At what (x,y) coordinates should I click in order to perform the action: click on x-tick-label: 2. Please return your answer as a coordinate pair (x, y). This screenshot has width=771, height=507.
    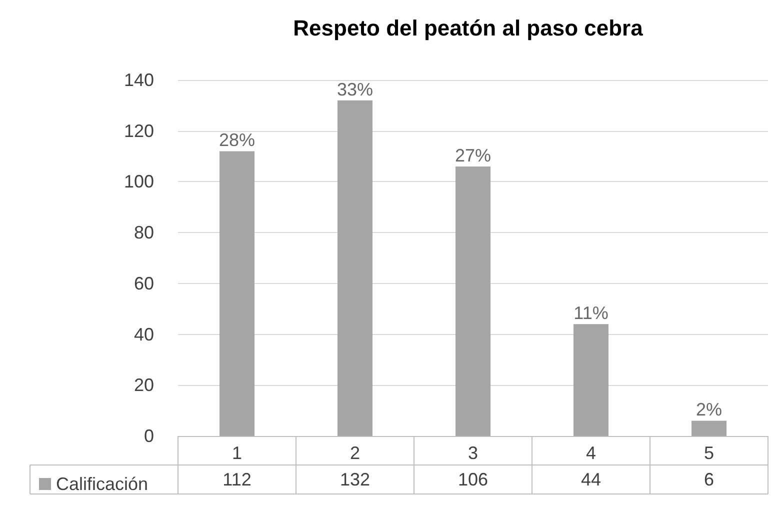
    Looking at the image, I should click on (355, 453).